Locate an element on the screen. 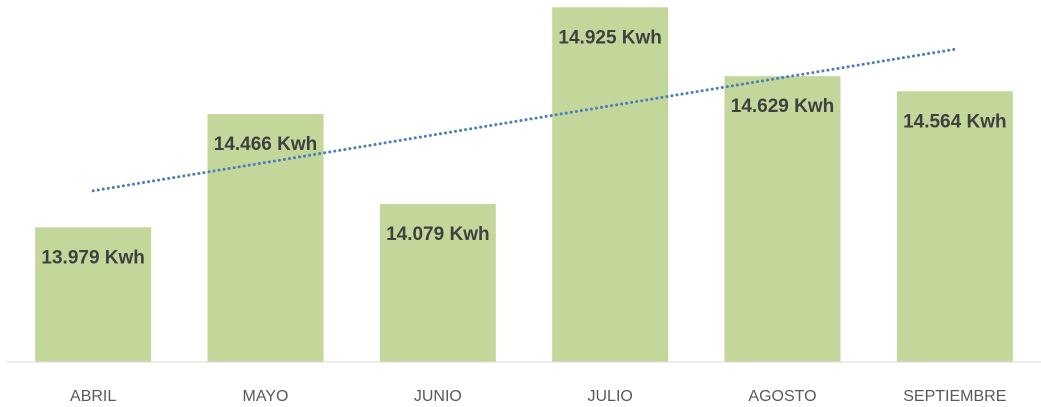 This screenshot has height=407, width=1041. data-label: 14.925 Kwh is located at coordinates (610, 37).